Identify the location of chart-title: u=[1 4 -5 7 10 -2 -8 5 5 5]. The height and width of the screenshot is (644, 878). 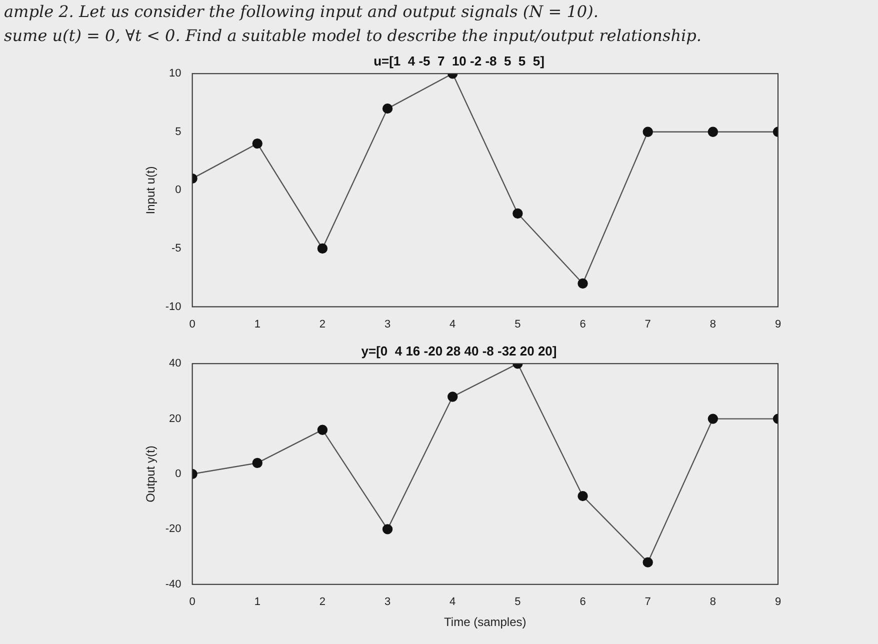
(459, 60).